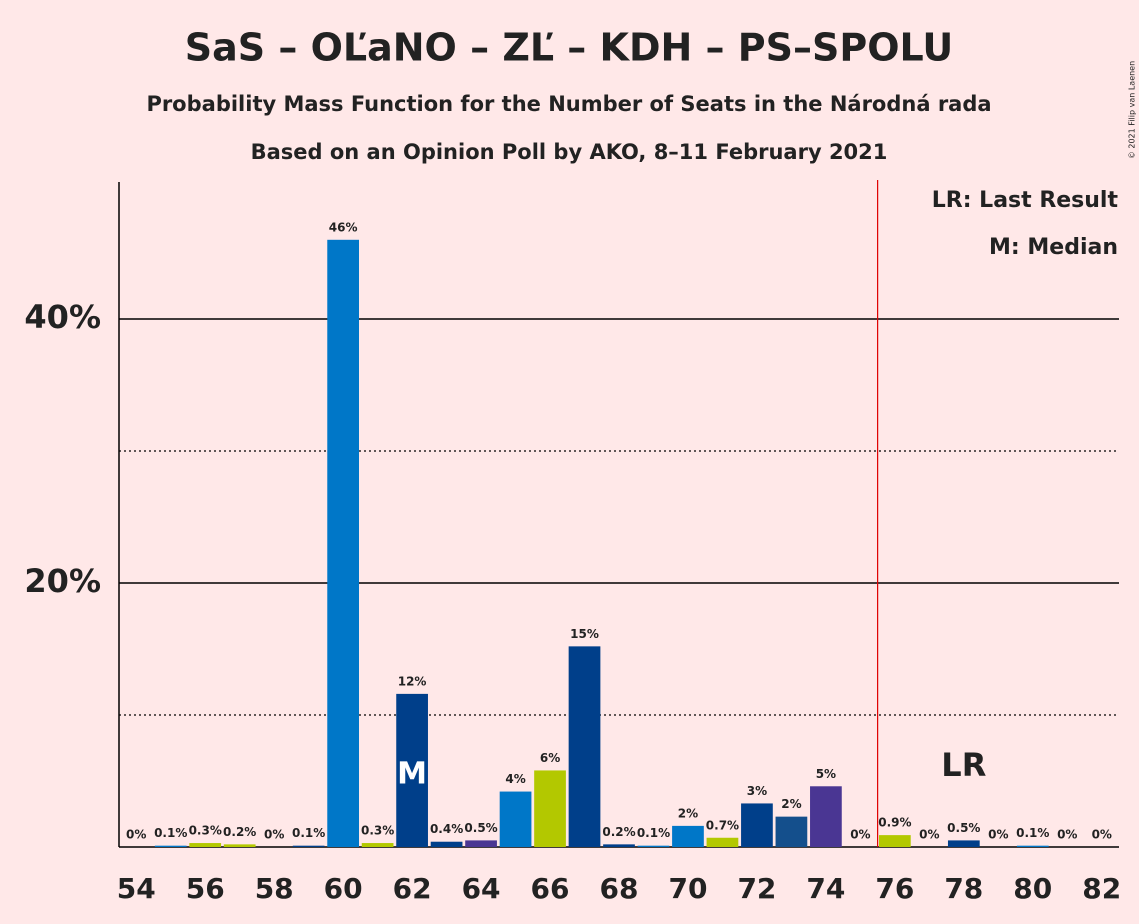 This screenshot has height=924, width=1139. What do you see at coordinates (757, 791) in the screenshot?
I see `value-label: 3%` at bounding box center [757, 791].